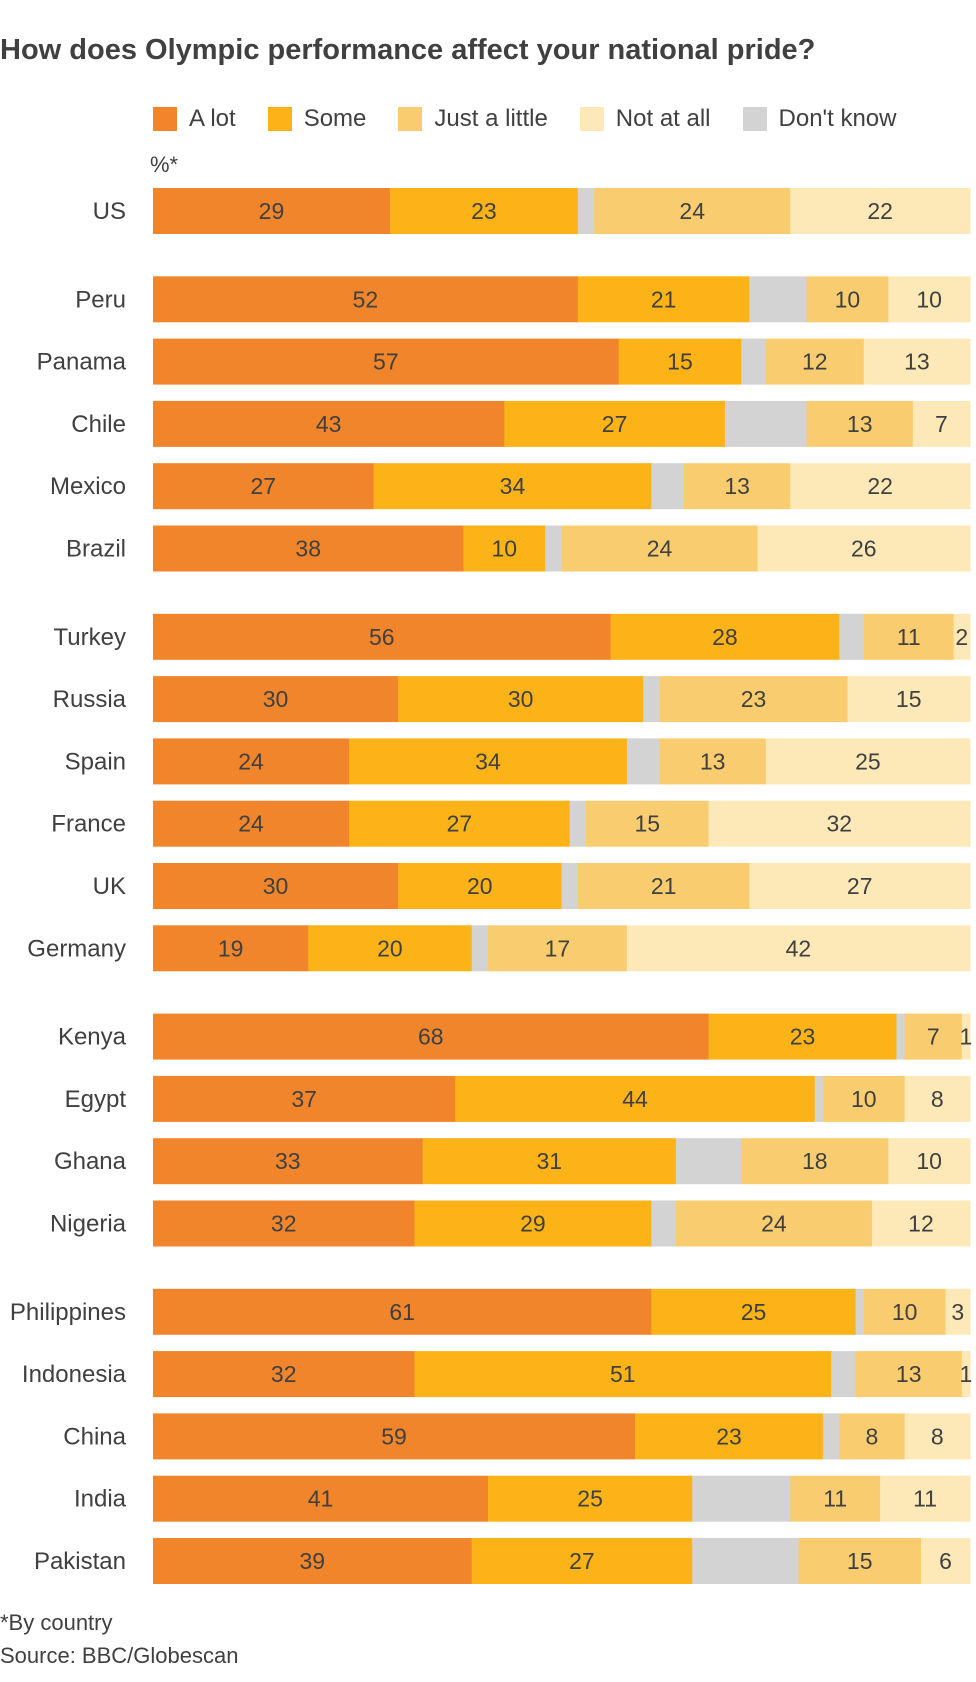 The width and height of the screenshot is (976, 1682). I want to click on legend-item: A lot, so click(194, 119).